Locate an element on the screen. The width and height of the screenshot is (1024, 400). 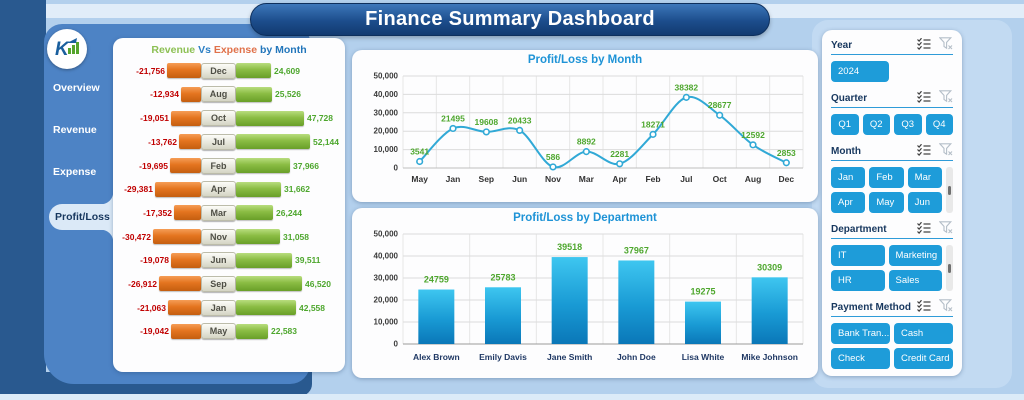
slicer-button-it: IT is located at coordinates (858, 255).